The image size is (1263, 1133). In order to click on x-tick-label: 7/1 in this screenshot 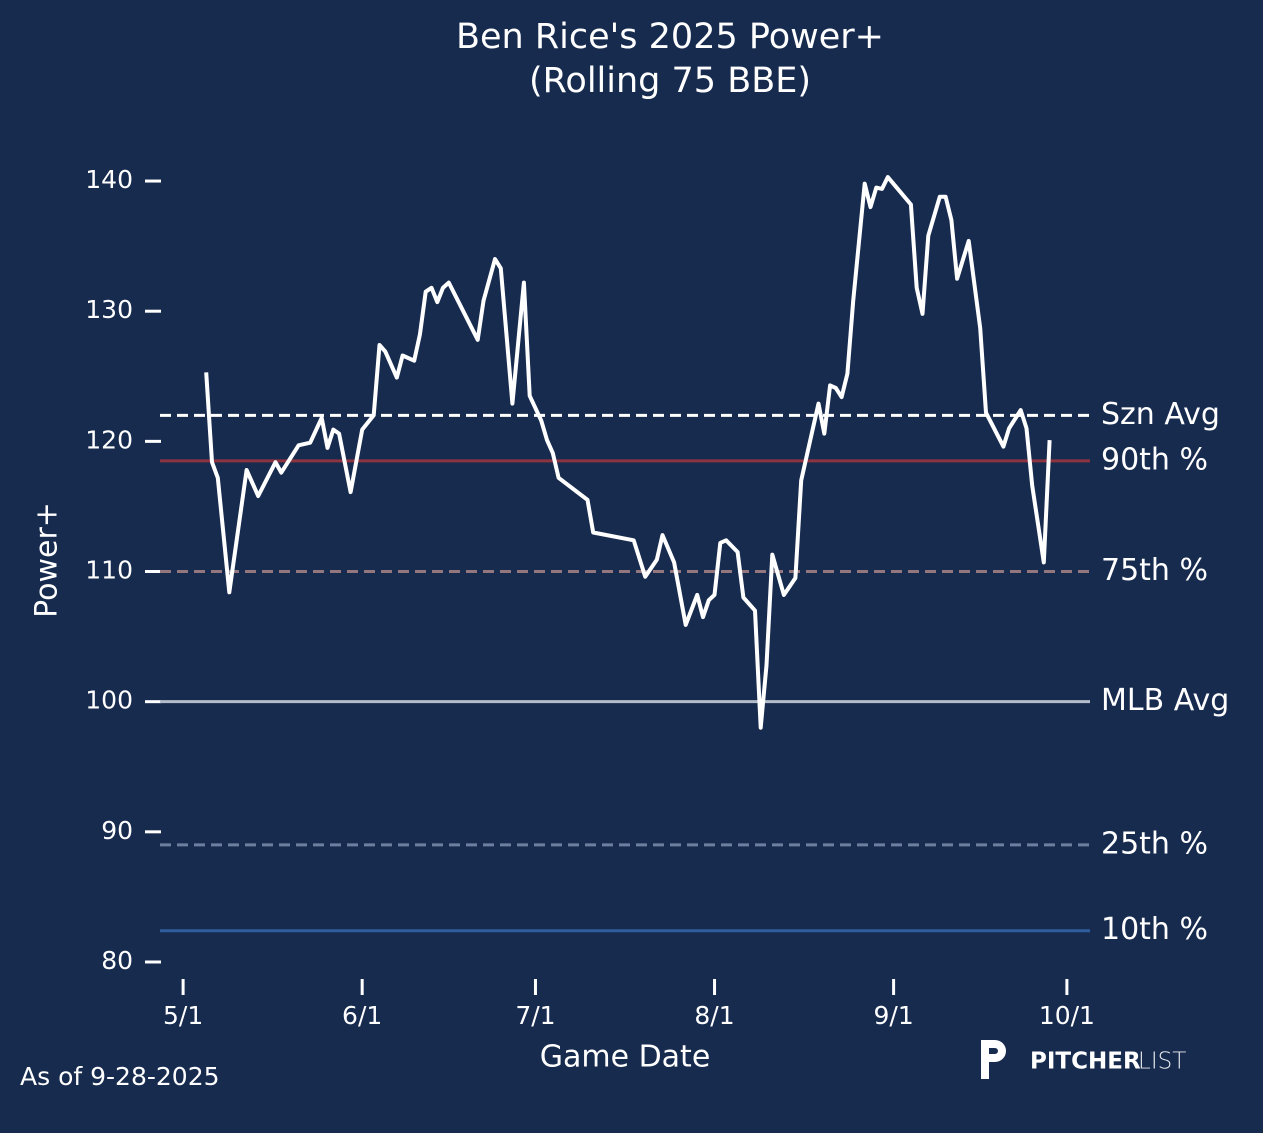, I will do `click(535, 1015)`.